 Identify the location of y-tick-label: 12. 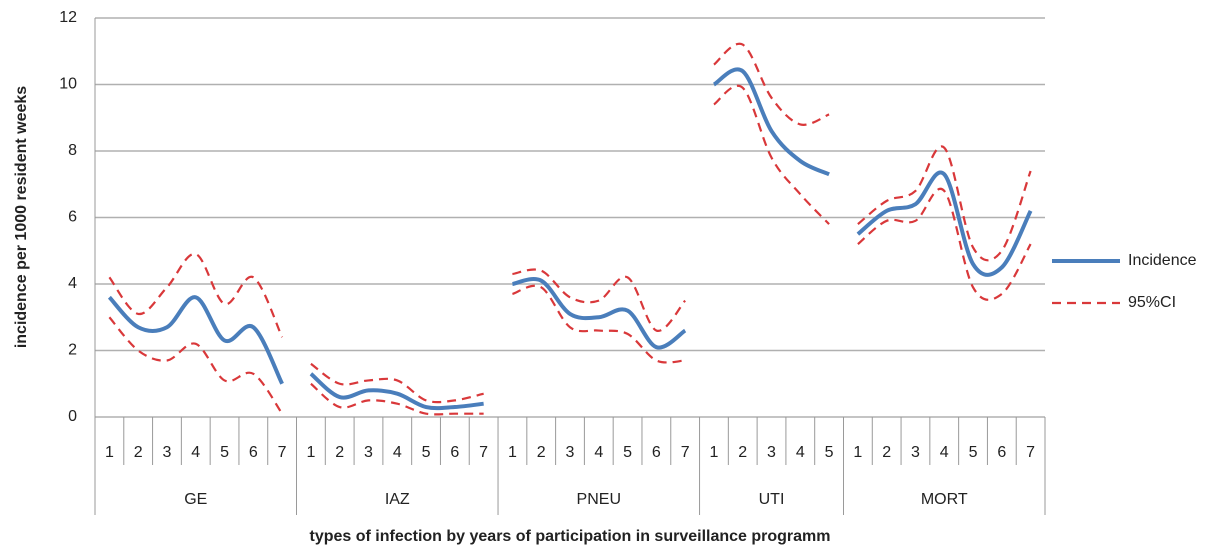
(68, 17).